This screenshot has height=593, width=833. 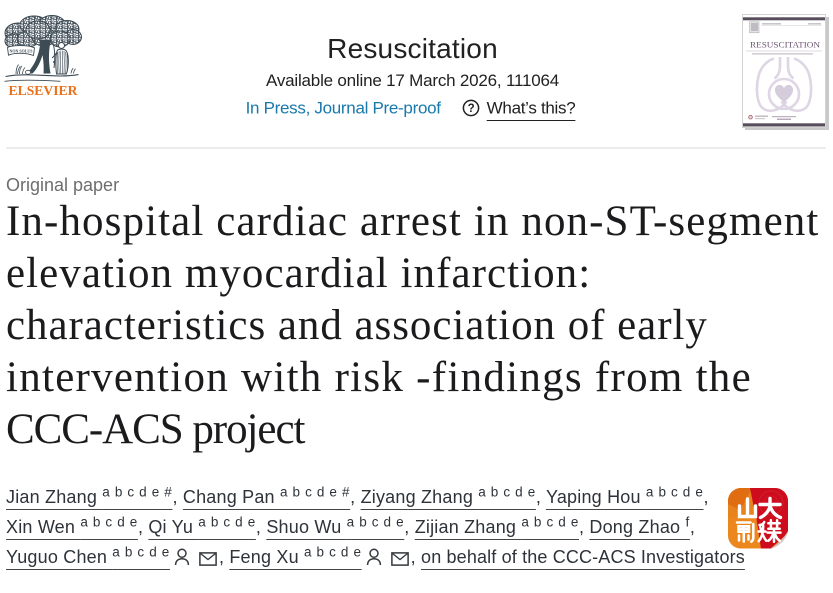 I want to click on svg-text: RESUSCITATION, so click(x=785, y=45).